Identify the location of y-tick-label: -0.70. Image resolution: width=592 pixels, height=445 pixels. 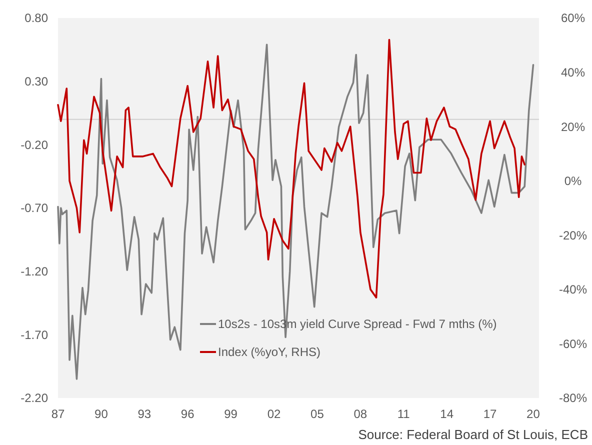
(34, 208).